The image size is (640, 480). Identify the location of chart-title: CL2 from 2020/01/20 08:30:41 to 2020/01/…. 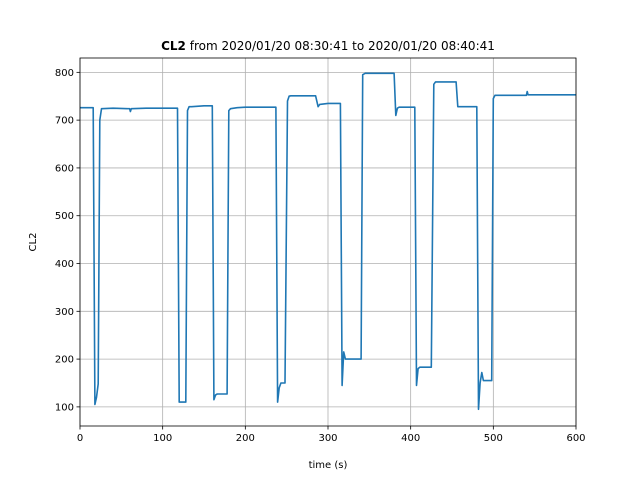
(328, 46).